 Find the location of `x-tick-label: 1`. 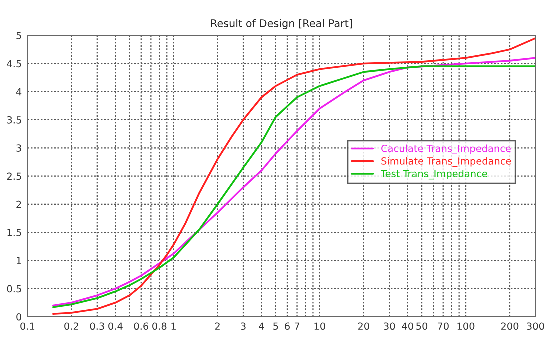

x-tick-label: 1 is located at coordinates (174, 326).